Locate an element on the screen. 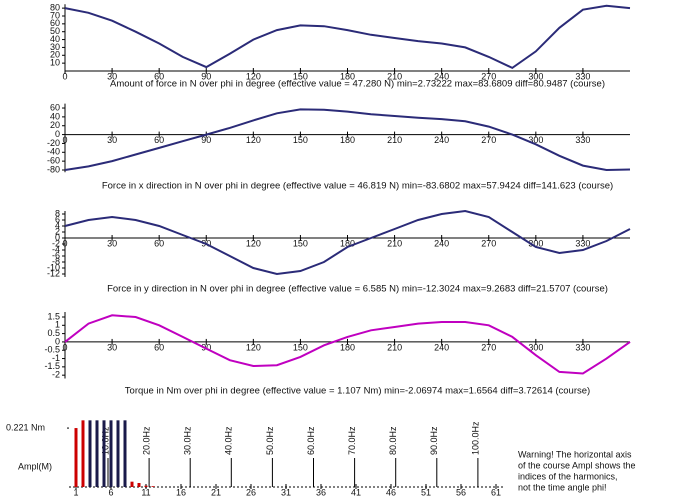 The height and width of the screenshot is (502, 697). hz-label: 50.0Hz is located at coordinates (270, 440).